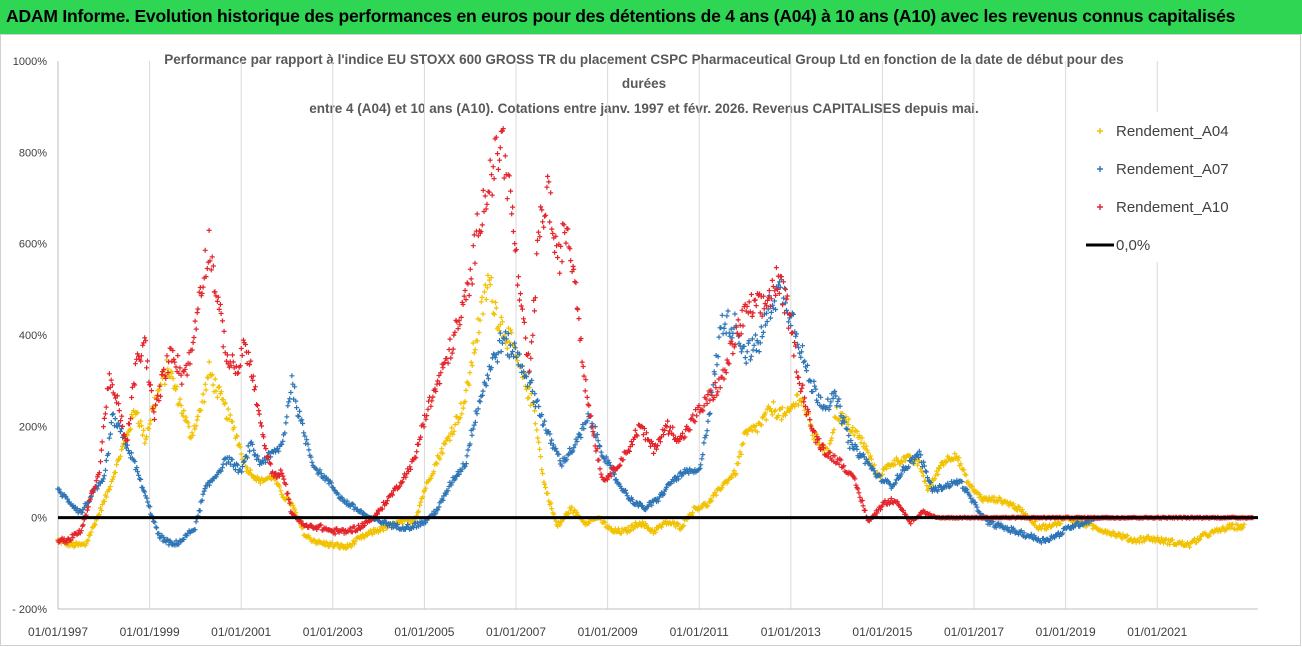 The image size is (1302, 647). I want to click on legend-marker, so click(1100, 131).